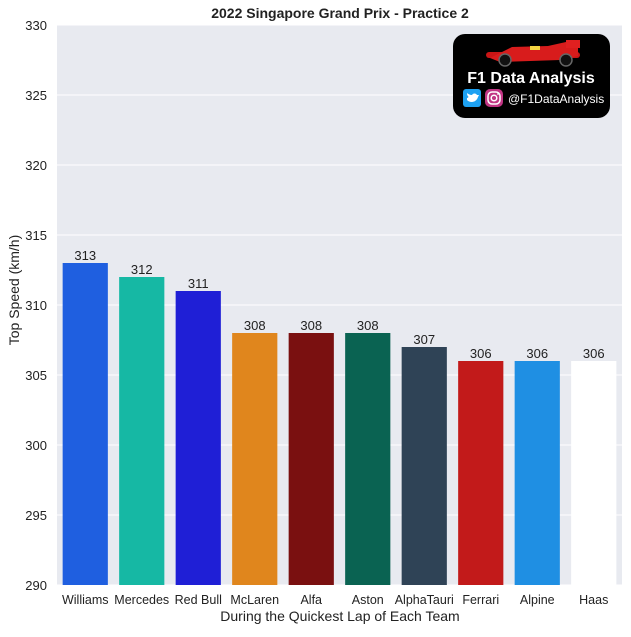  I want to click on bar-alphatauri, so click(424, 466).